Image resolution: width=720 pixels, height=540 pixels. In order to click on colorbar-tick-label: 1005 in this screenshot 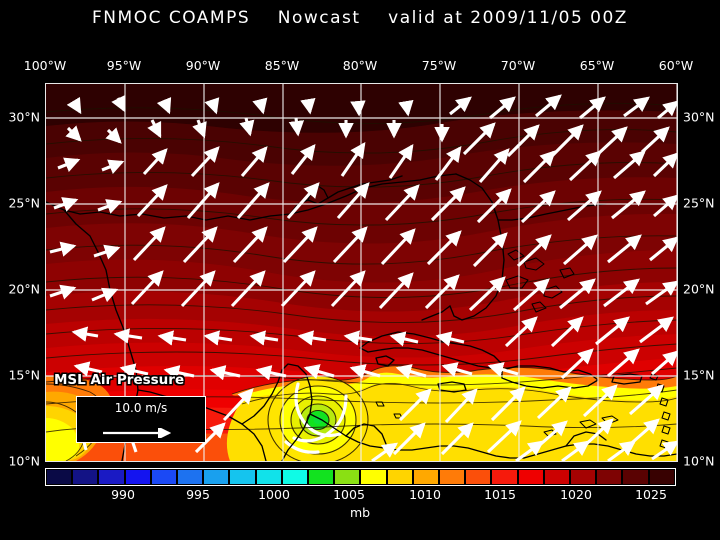, I will do `click(349, 494)`.